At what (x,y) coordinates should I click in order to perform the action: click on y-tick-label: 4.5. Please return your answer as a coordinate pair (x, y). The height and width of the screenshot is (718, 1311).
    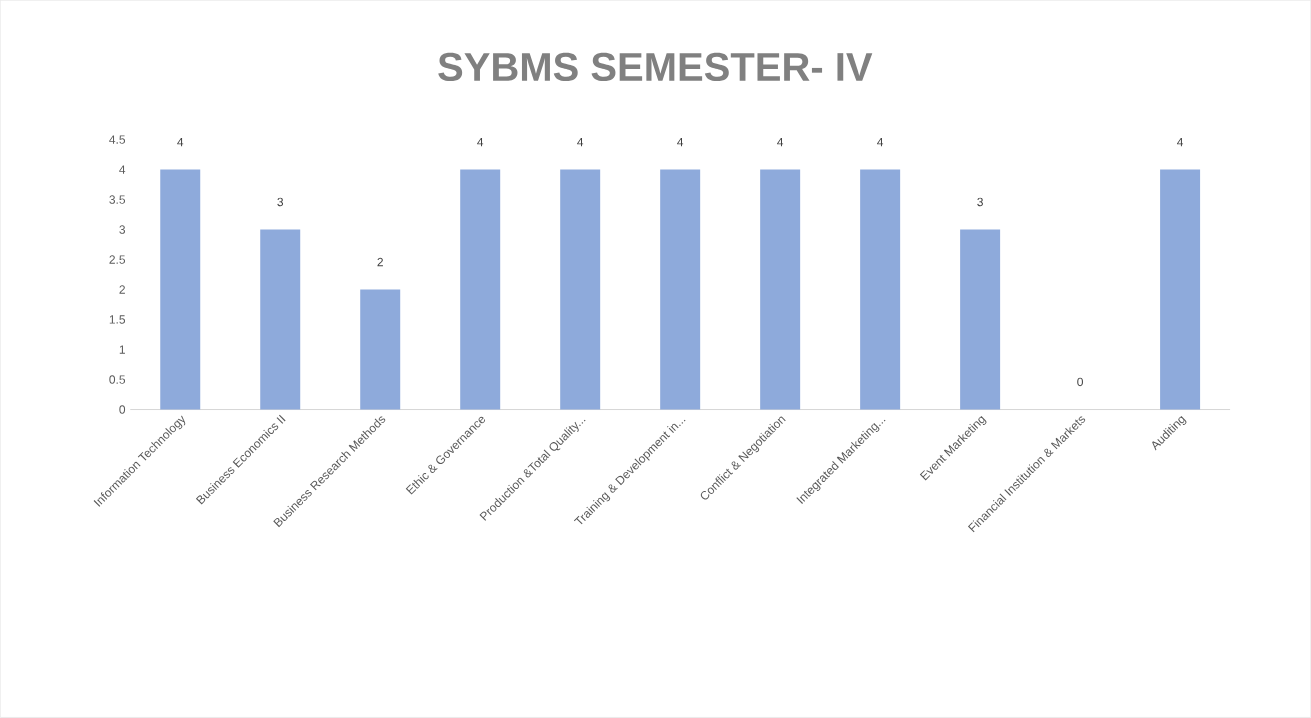
    Looking at the image, I should click on (117, 139).